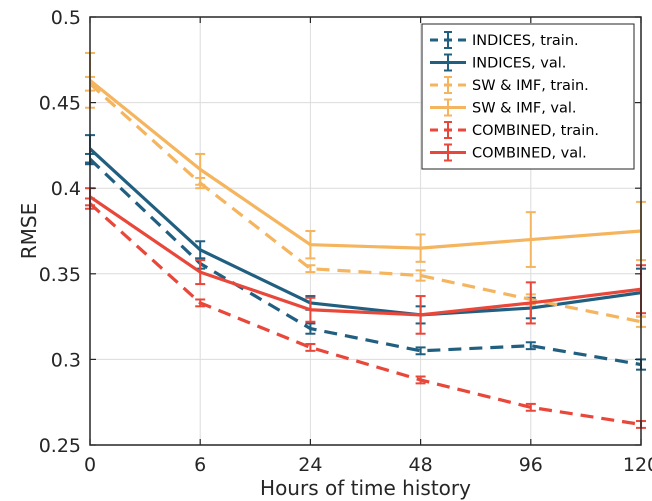 The image size is (652, 501). What do you see at coordinates (66, 189) in the screenshot?
I see `y-tick-label: 0.4` at bounding box center [66, 189].